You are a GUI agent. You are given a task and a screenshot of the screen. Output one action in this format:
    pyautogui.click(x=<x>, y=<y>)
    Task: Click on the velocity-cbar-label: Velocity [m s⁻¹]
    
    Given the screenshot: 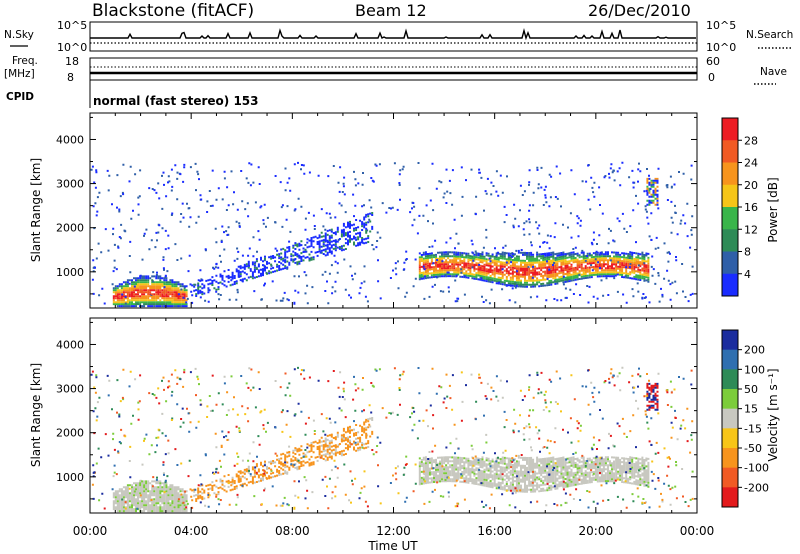 What is the action you would take?
    pyautogui.click(x=773, y=414)
    